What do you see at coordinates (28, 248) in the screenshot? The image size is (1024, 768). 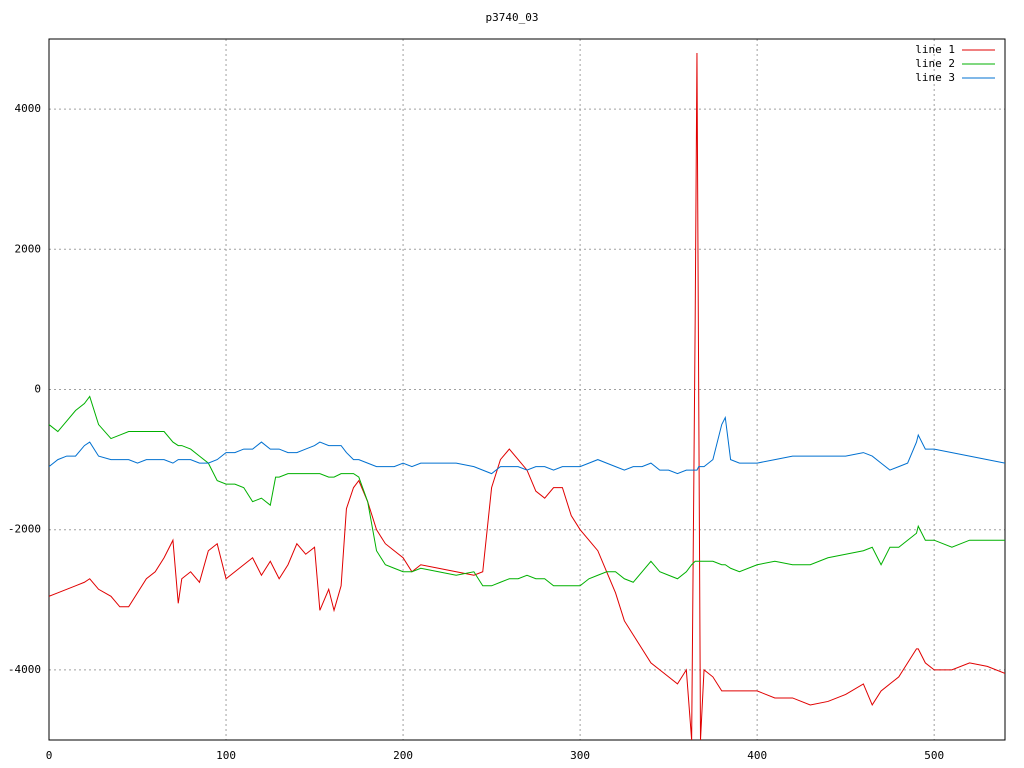 I see `y-tick-label: 2000` at bounding box center [28, 248].